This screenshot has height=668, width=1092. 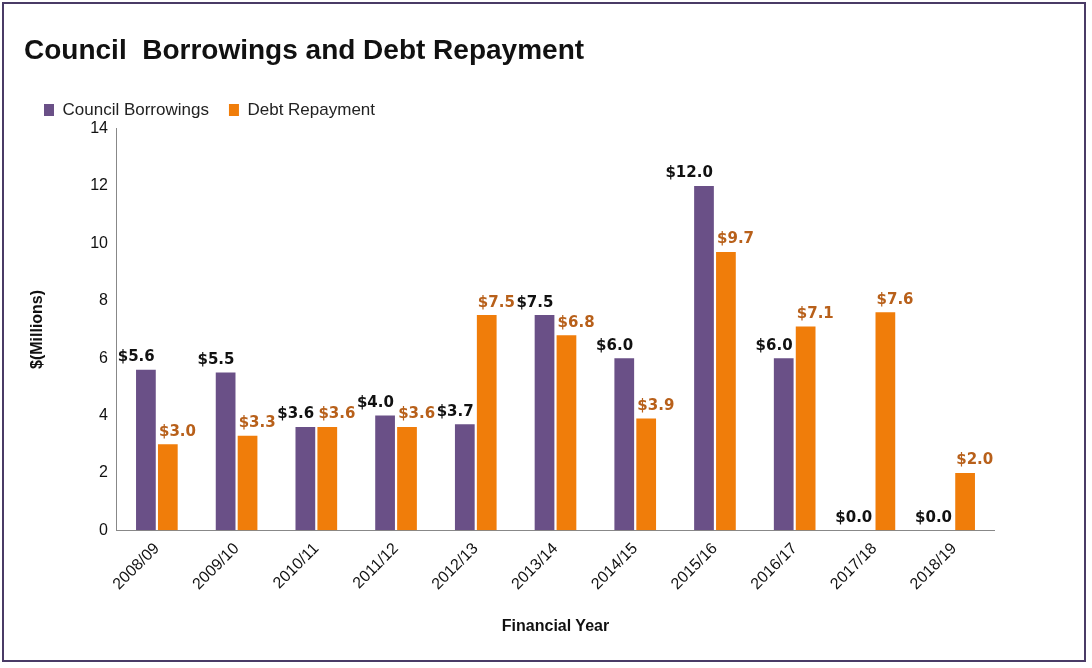 What do you see at coordinates (99, 185) in the screenshot?
I see `y-tick-label: 12` at bounding box center [99, 185].